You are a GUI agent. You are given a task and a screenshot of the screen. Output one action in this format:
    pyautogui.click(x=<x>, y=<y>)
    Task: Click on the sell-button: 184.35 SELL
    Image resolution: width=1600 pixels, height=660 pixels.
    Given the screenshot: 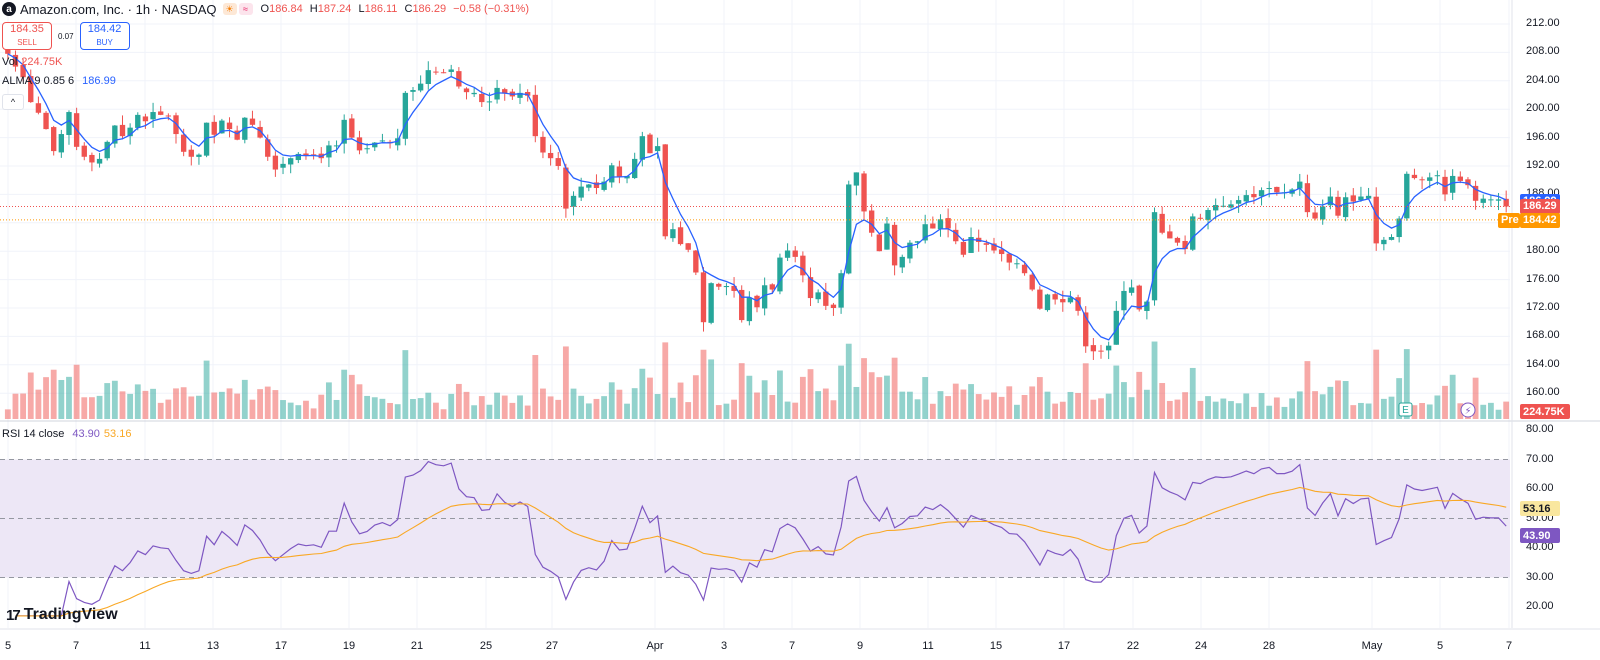 What is the action you would take?
    pyautogui.click(x=27, y=36)
    